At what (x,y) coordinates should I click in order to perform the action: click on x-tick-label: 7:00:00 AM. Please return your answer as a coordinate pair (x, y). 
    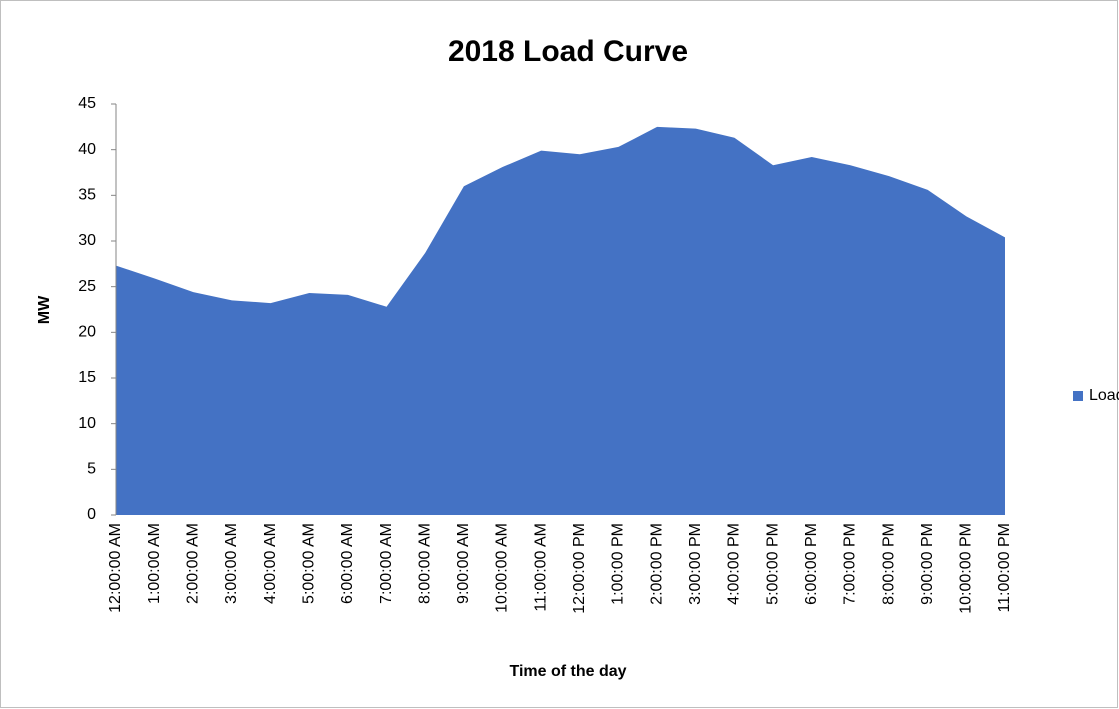
    Looking at the image, I should click on (386, 563).